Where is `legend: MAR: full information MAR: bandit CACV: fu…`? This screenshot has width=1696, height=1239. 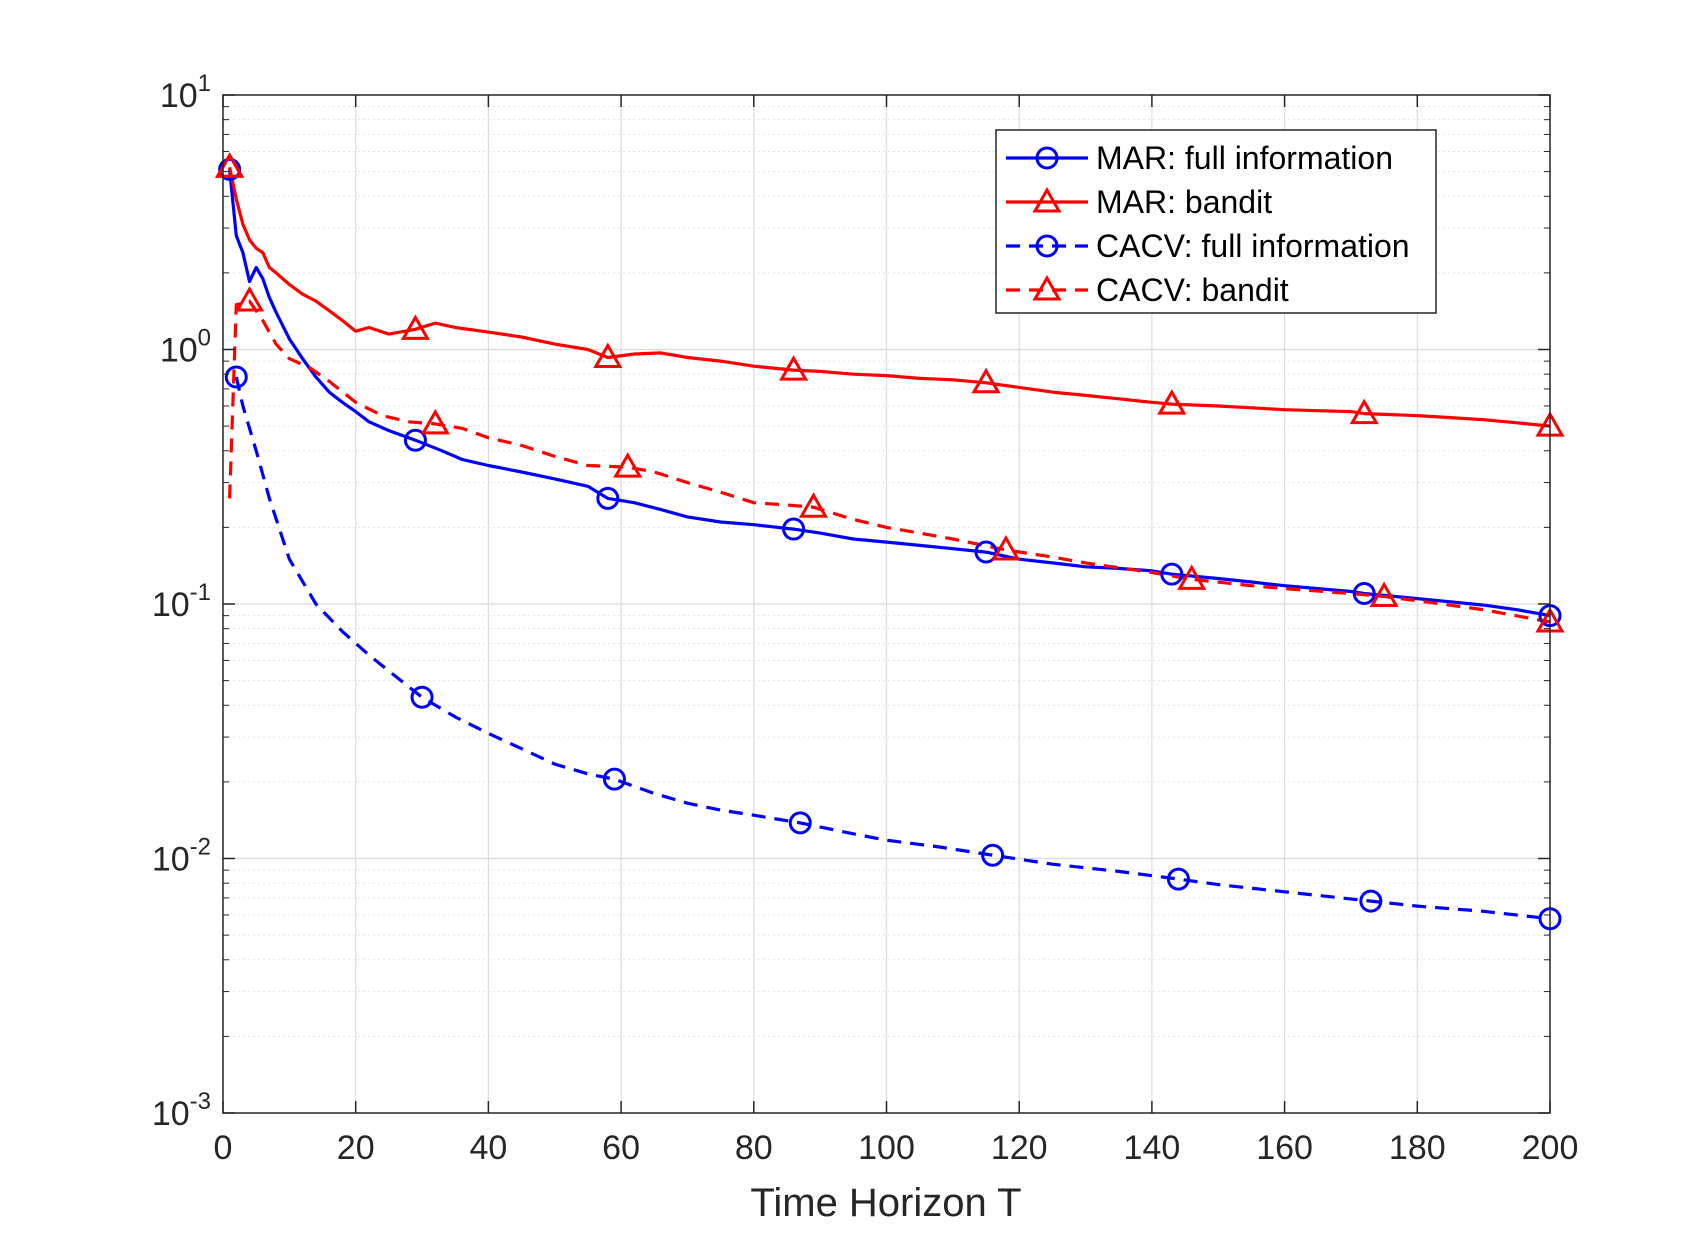
legend: MAR: full information MAR: bandit CACV: fu… is located at coordinates (1216, 221).